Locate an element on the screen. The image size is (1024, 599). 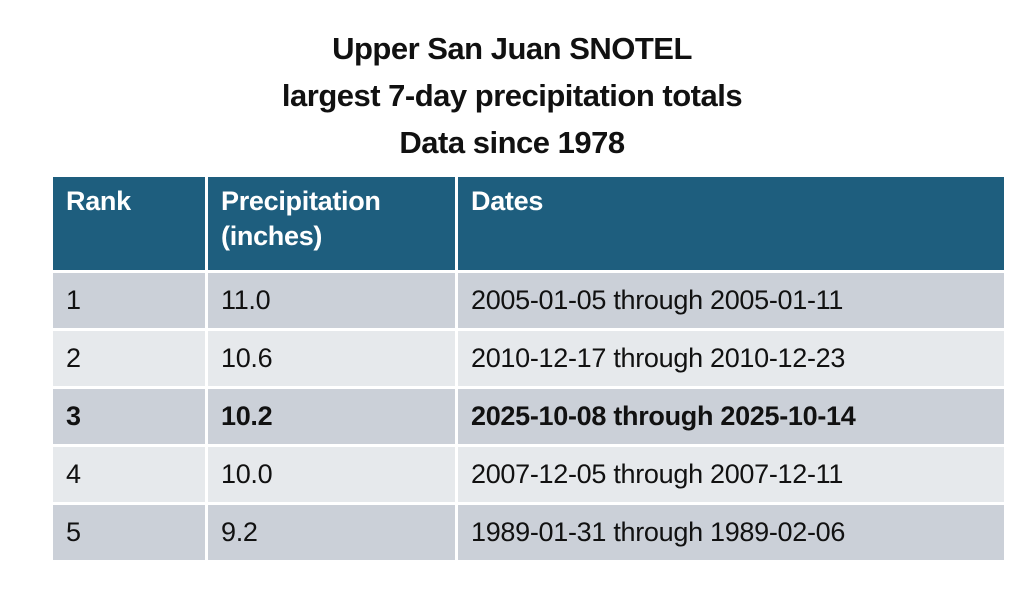
table-cell-rank: 4 is located at coordinates (129, 474).